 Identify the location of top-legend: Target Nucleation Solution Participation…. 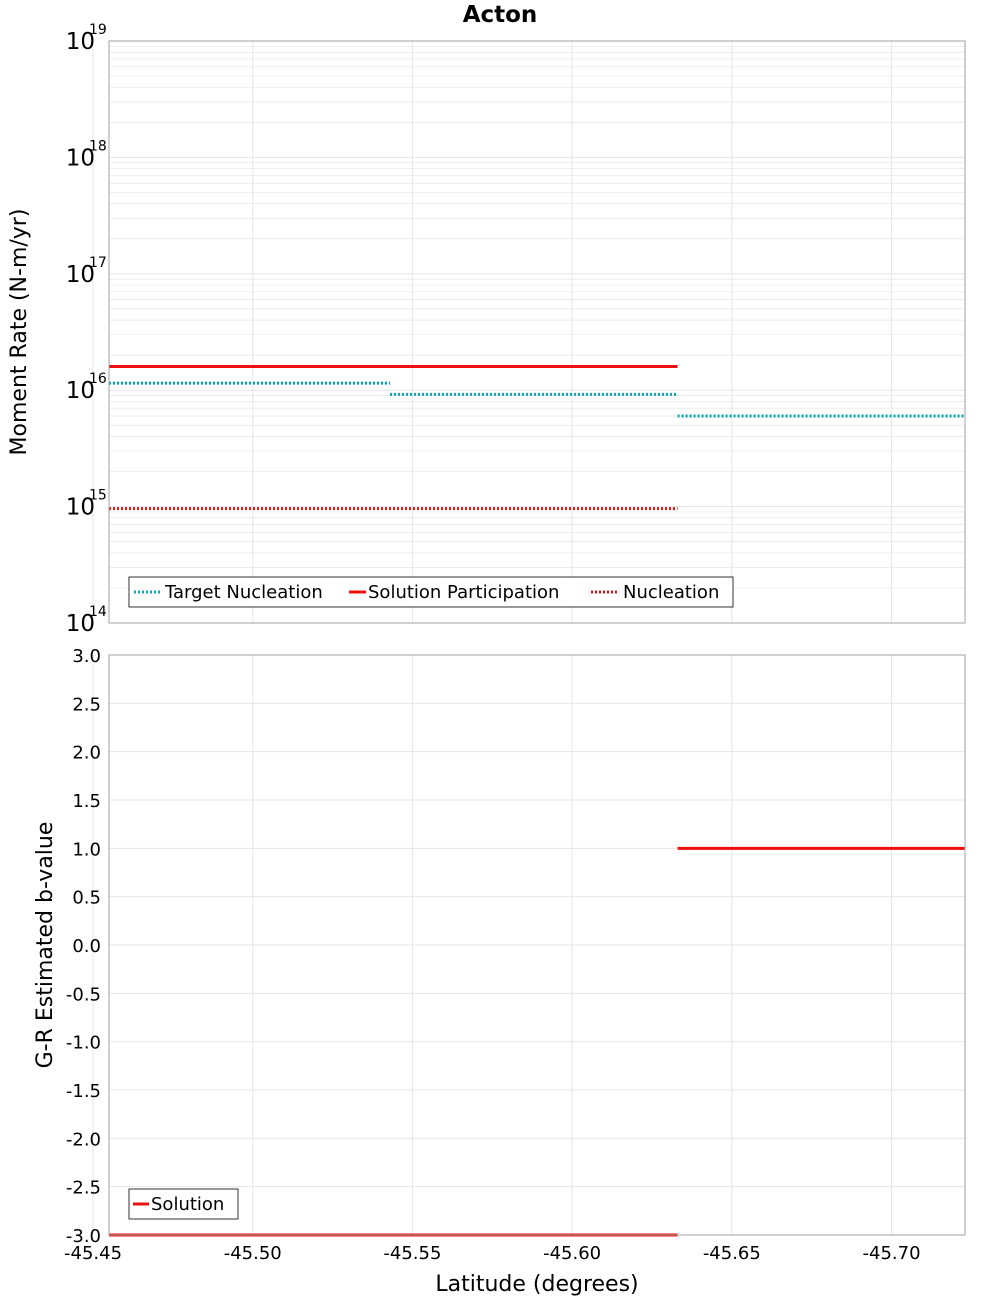
(431, 592).